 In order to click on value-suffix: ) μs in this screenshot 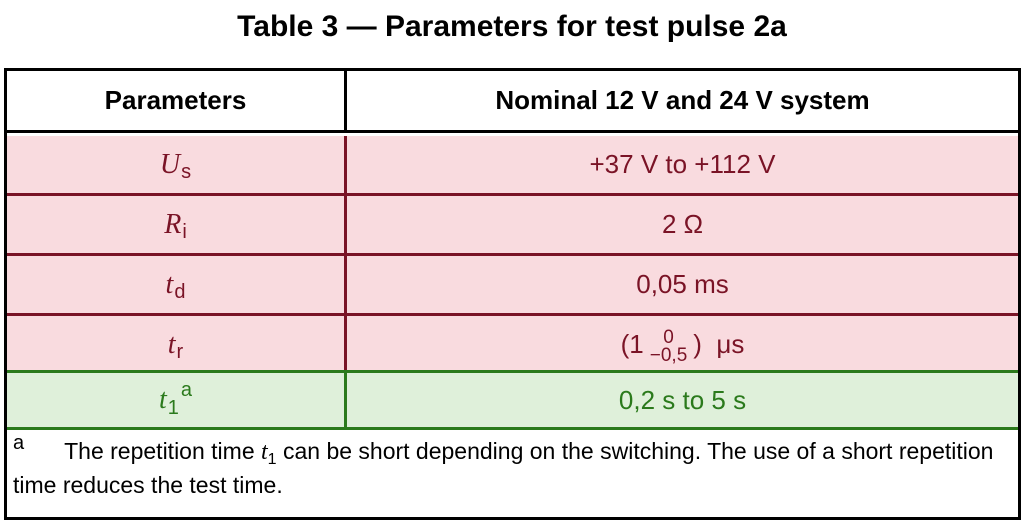, I will do `click(719, 344)`.